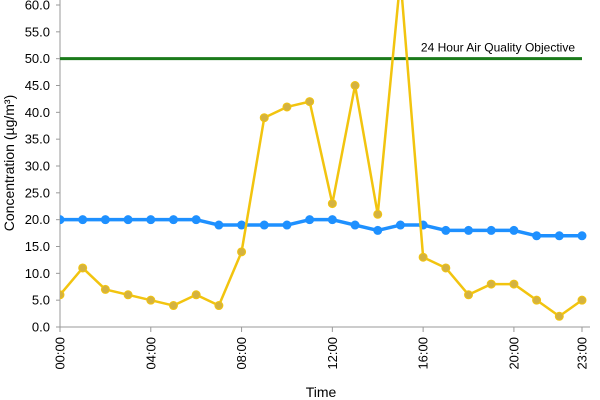 The width and height of the screenshot is (600, 400). I want to click on y-tick-label: 50.0, so click(37, 58).